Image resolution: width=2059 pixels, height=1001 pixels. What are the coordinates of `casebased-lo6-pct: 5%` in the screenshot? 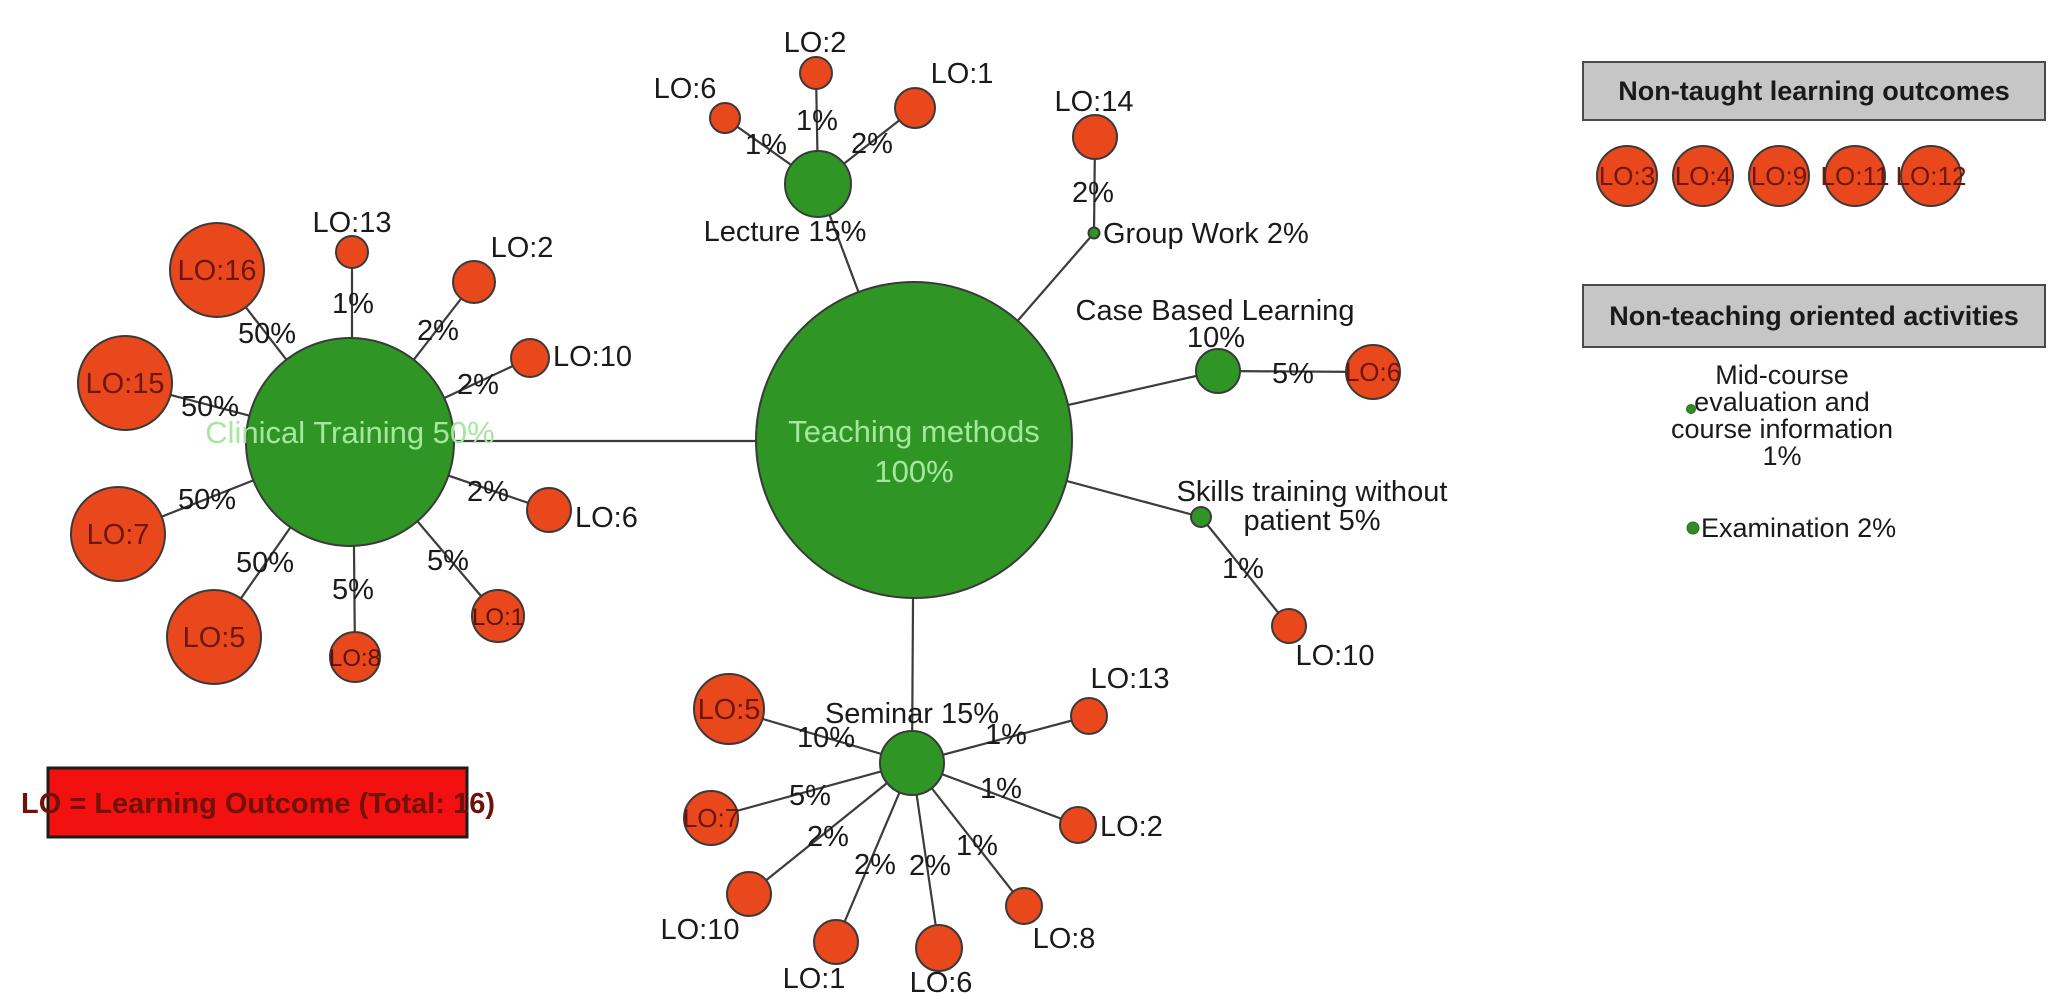 It's located at (1293, 374).